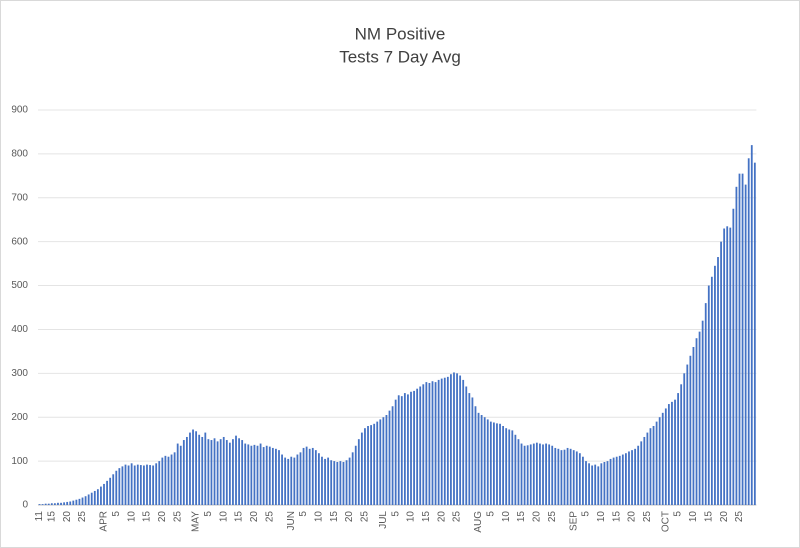 The width and height of the screenshot is (800, 548). What do you see at coordinates (573, 521) in the screenshot?
I see `x-tick-label: SEP` at bounding box center [573, 521].